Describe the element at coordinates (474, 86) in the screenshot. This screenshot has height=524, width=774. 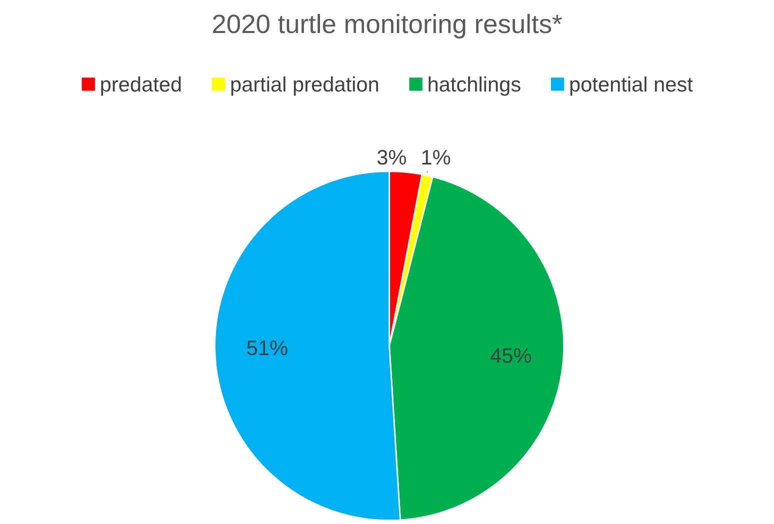
I see `legend-label: hatchlings` at that location.